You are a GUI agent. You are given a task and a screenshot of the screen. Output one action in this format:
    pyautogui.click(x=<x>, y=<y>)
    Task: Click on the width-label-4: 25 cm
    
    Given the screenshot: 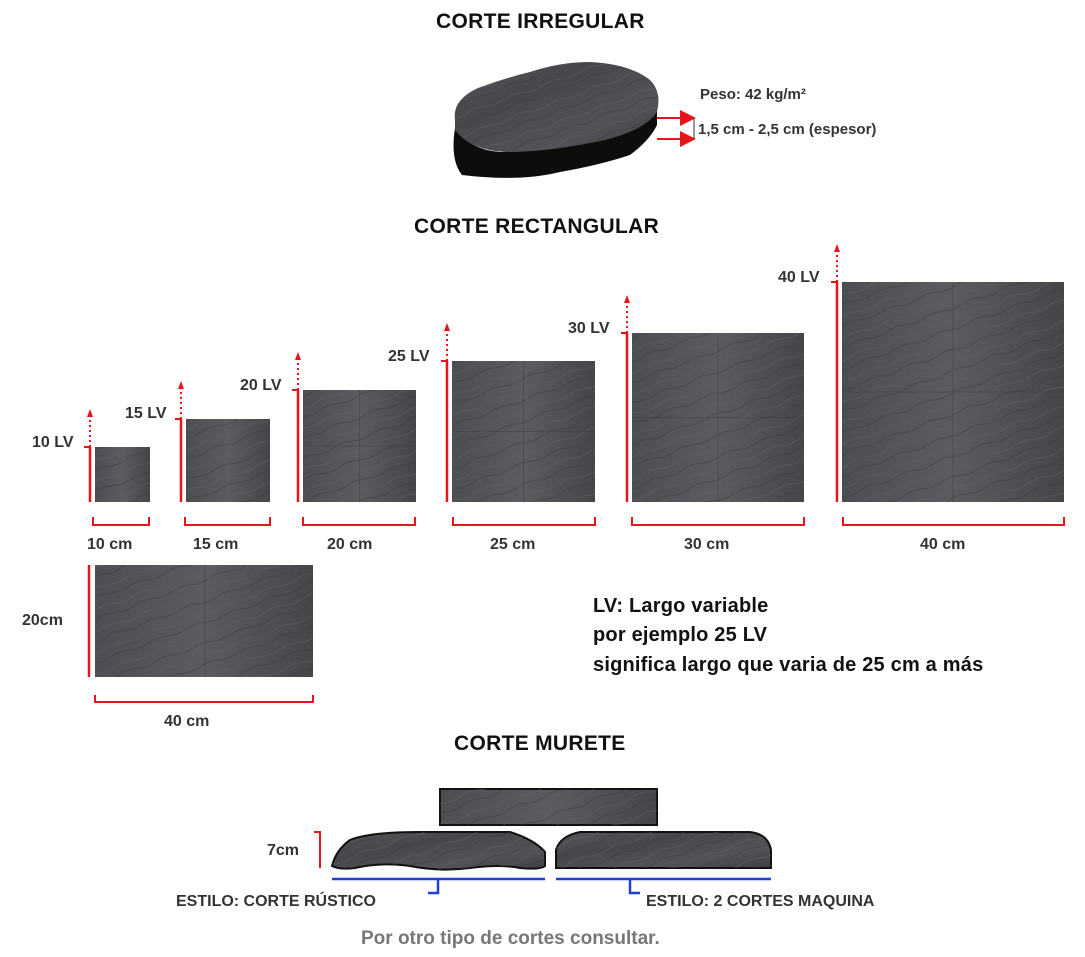 What is the action you would take?
    pyautogui.click(x=513, y=544)
    